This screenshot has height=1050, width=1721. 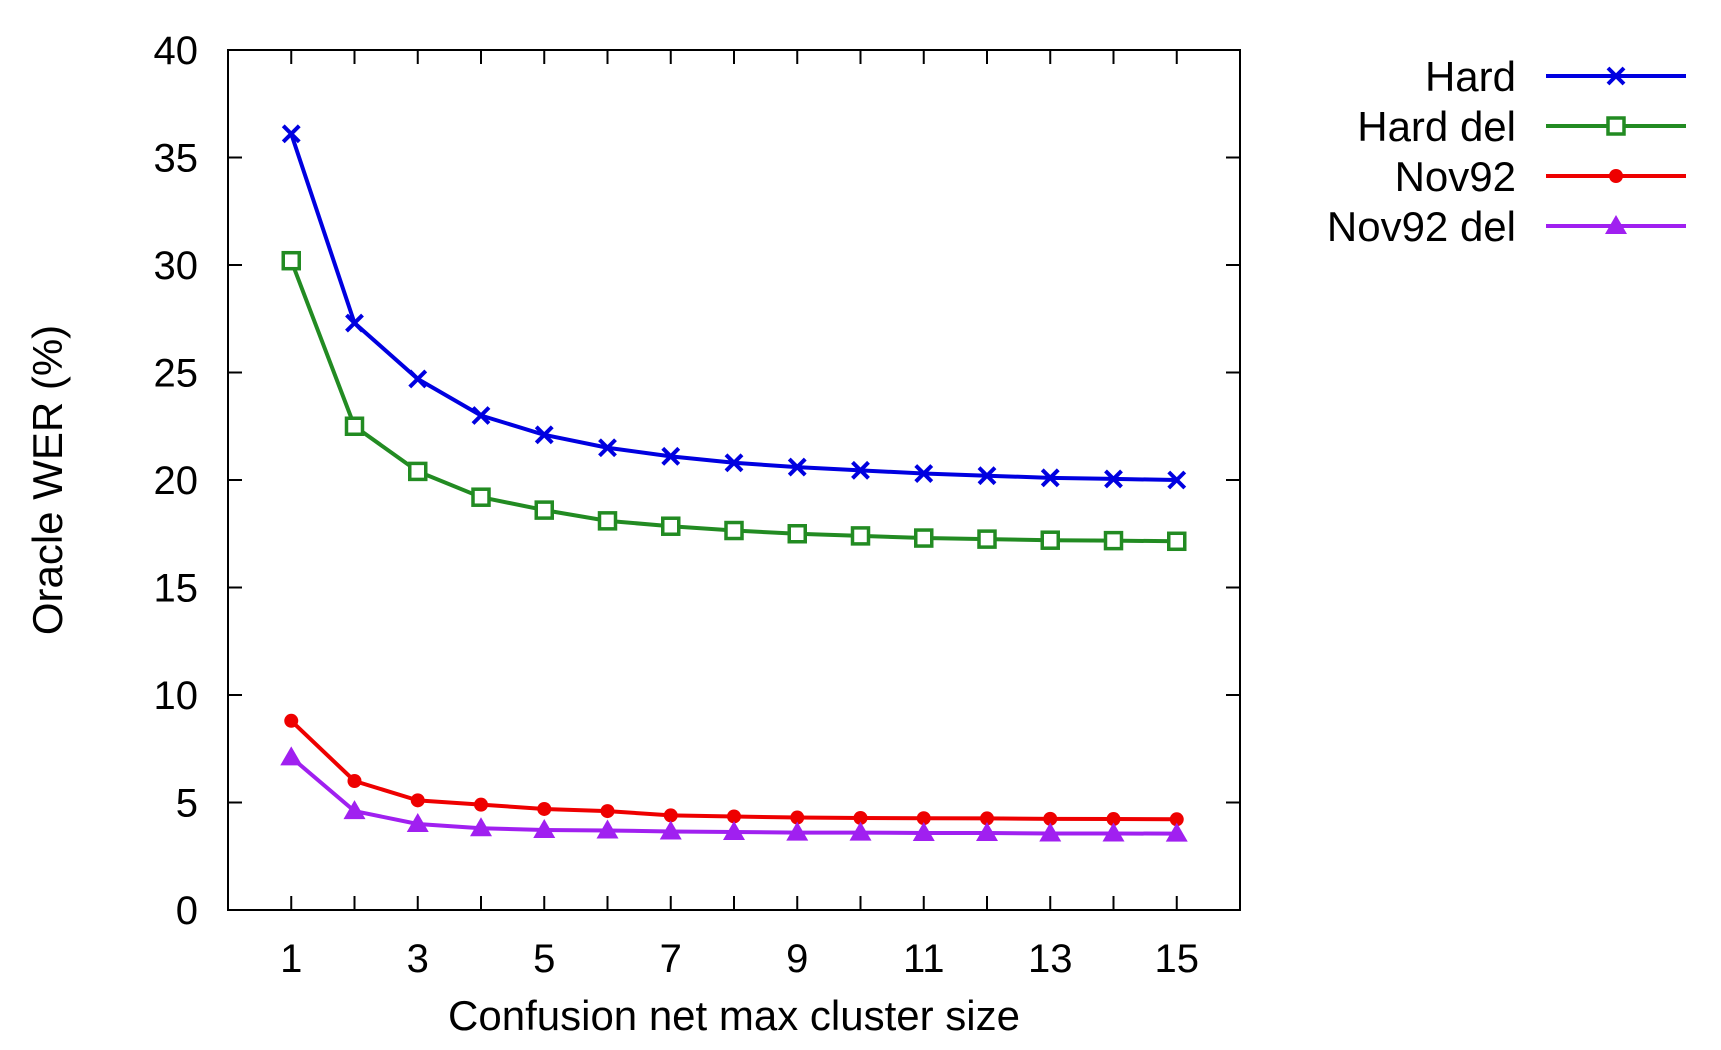 What do you see at coordinates (176, 374) in the screenshot?
I see `y-tick-label: 25` at bounding box center [176, 374].